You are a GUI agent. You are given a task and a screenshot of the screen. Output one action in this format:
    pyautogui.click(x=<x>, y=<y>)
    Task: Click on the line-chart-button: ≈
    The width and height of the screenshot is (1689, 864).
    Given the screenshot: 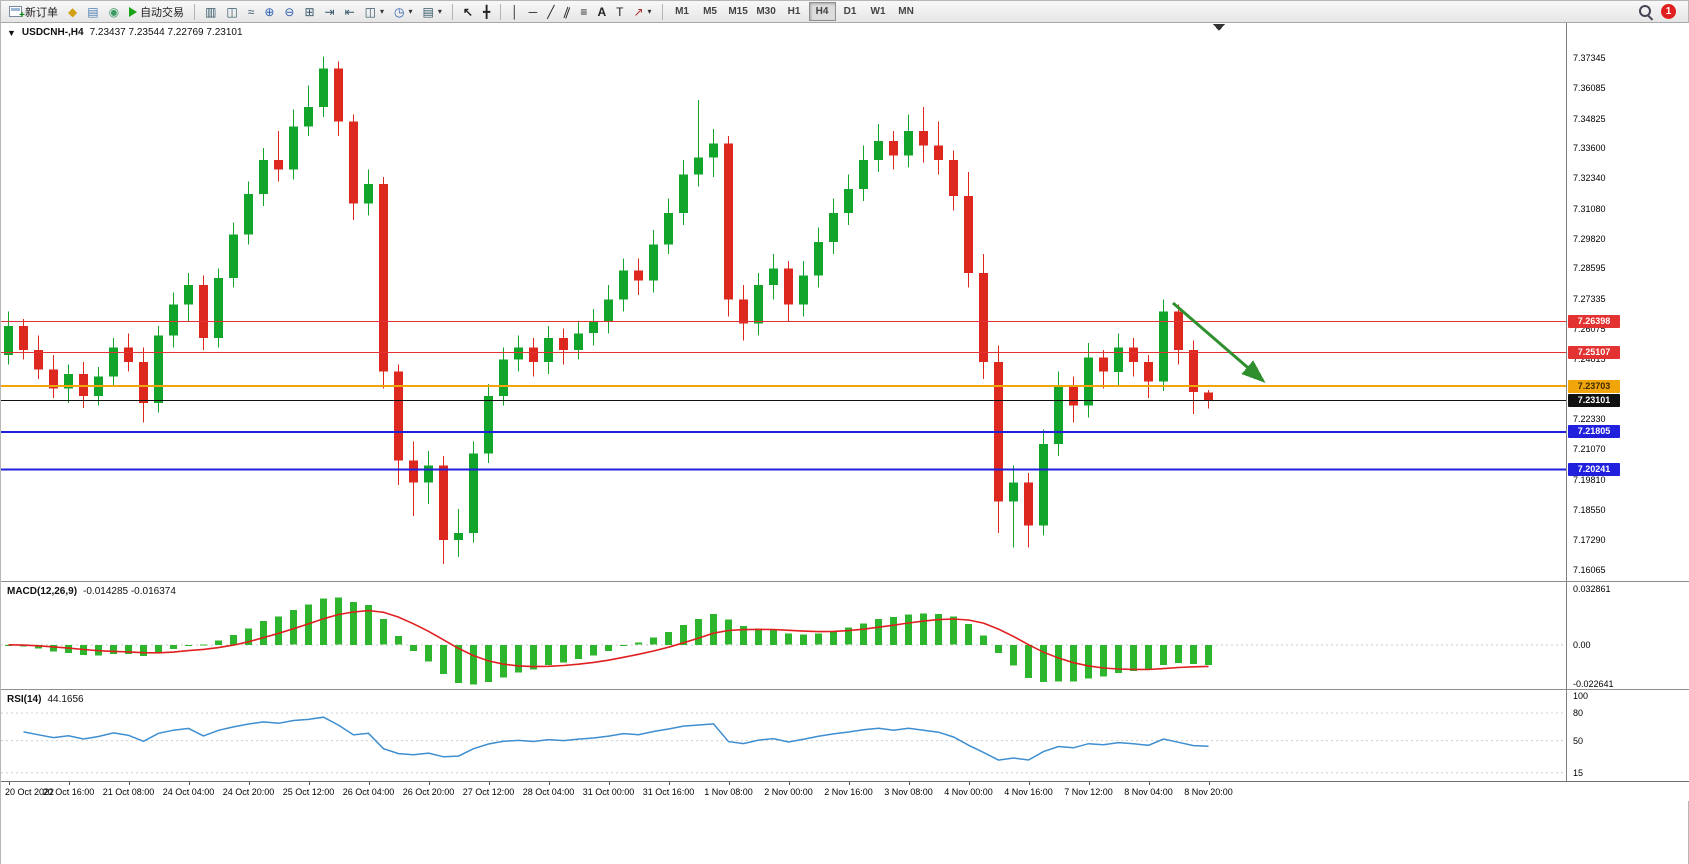 What is the action you would take?
    pyautogui.click(x=251, y=11)
    